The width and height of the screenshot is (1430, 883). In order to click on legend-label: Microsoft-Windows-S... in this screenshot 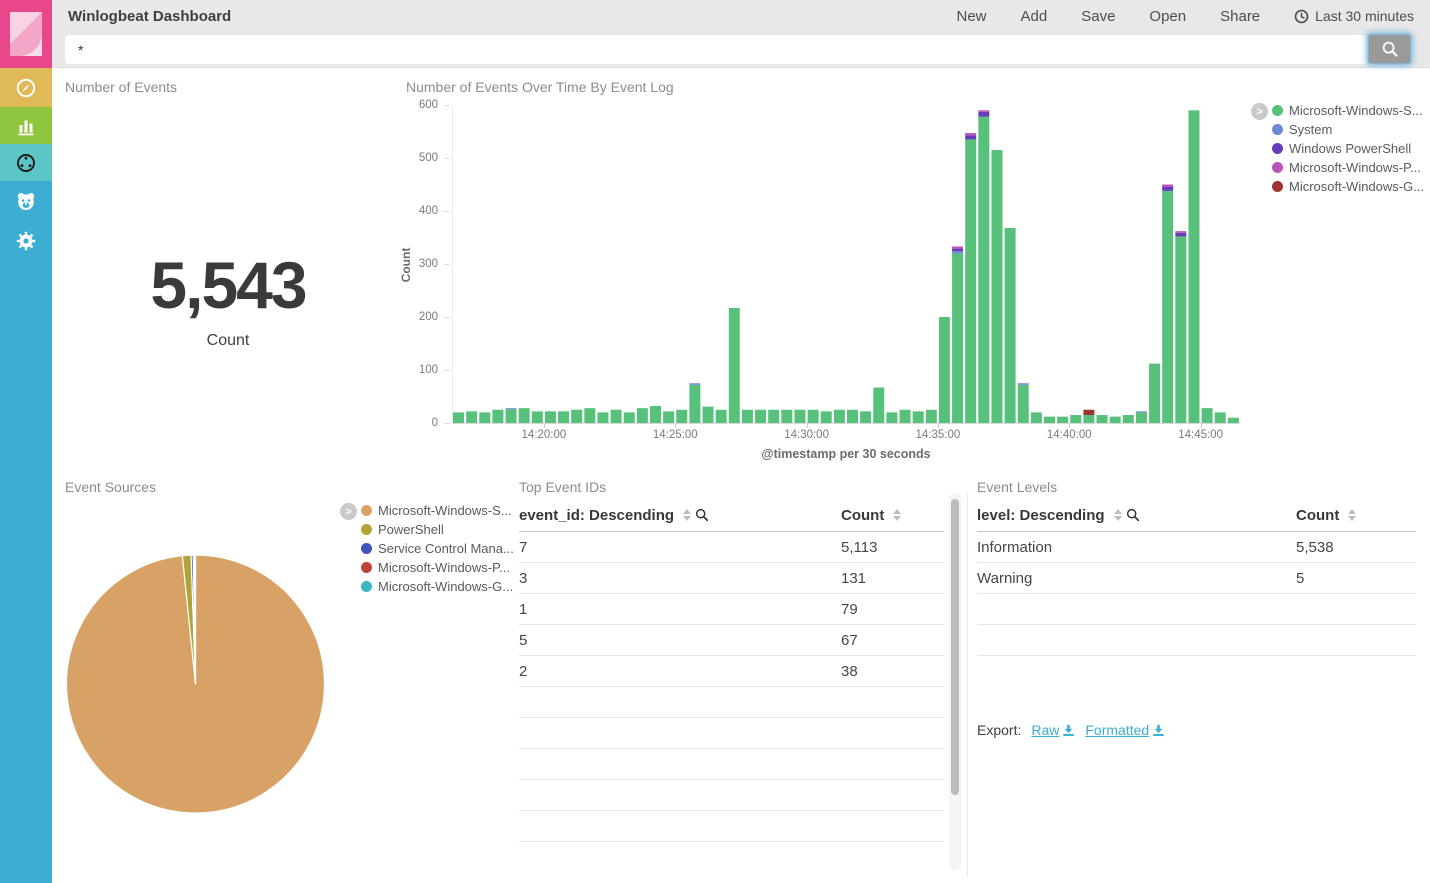, I will do `click(445, 510)`.